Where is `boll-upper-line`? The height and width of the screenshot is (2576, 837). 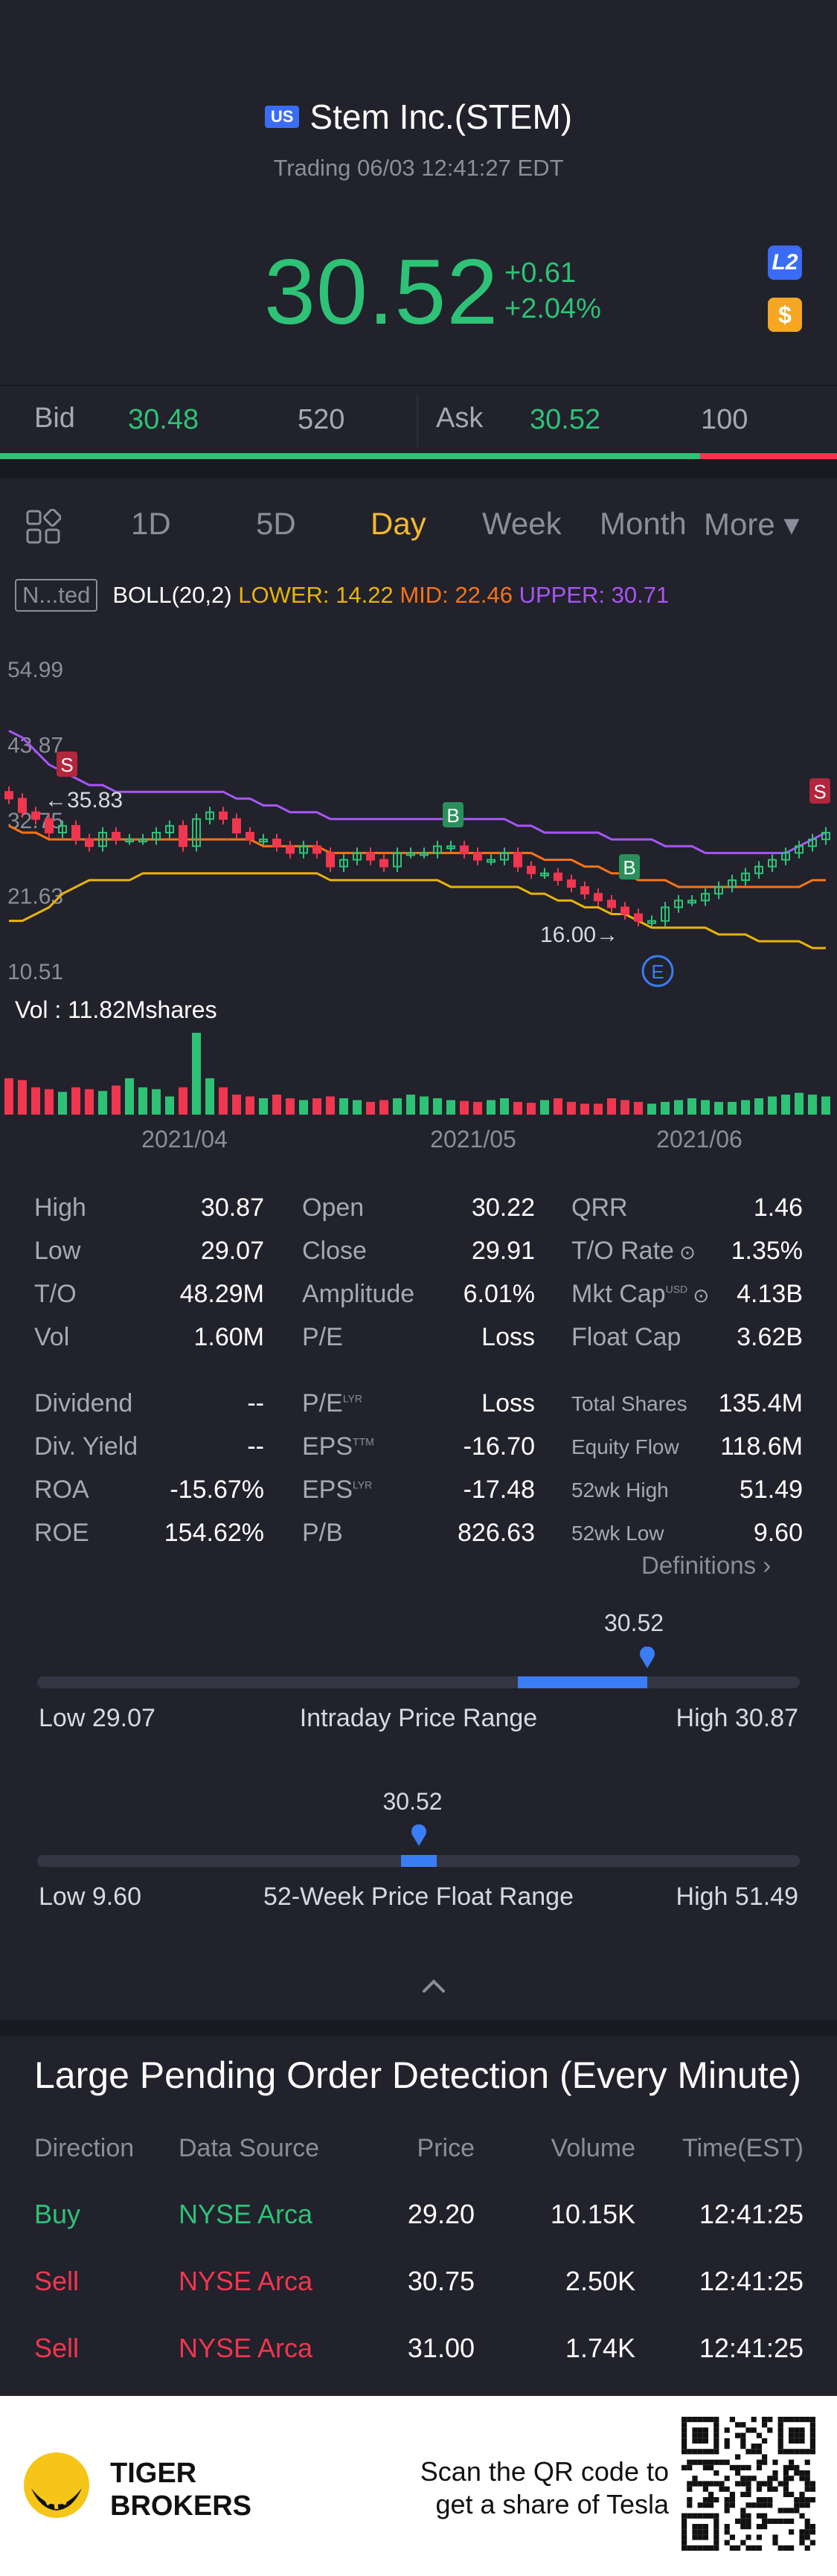 boll-upper-line is located at coordinates (417, 792).